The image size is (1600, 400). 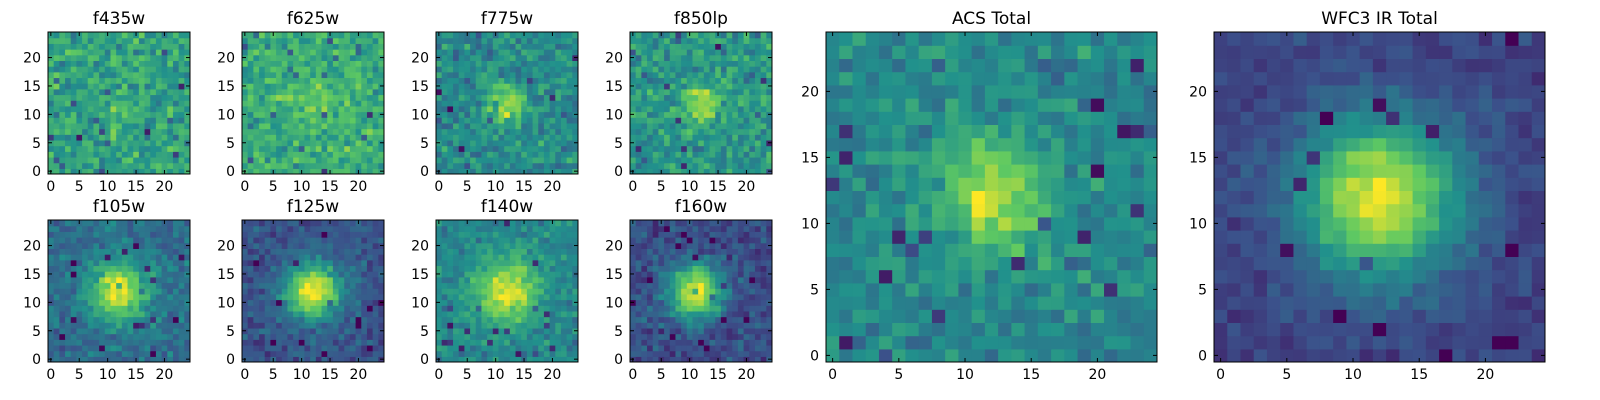 I want to click on x-tick-label: 10, so click(x=108, y=375).